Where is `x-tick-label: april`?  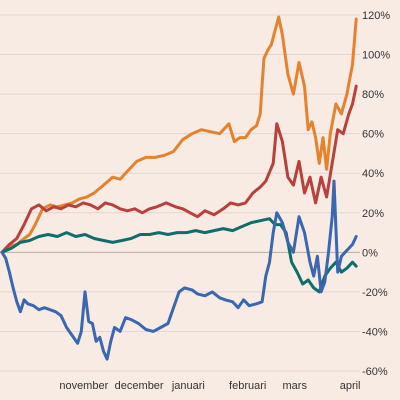
x-tick-label: april is located at coordinates (350, 386).